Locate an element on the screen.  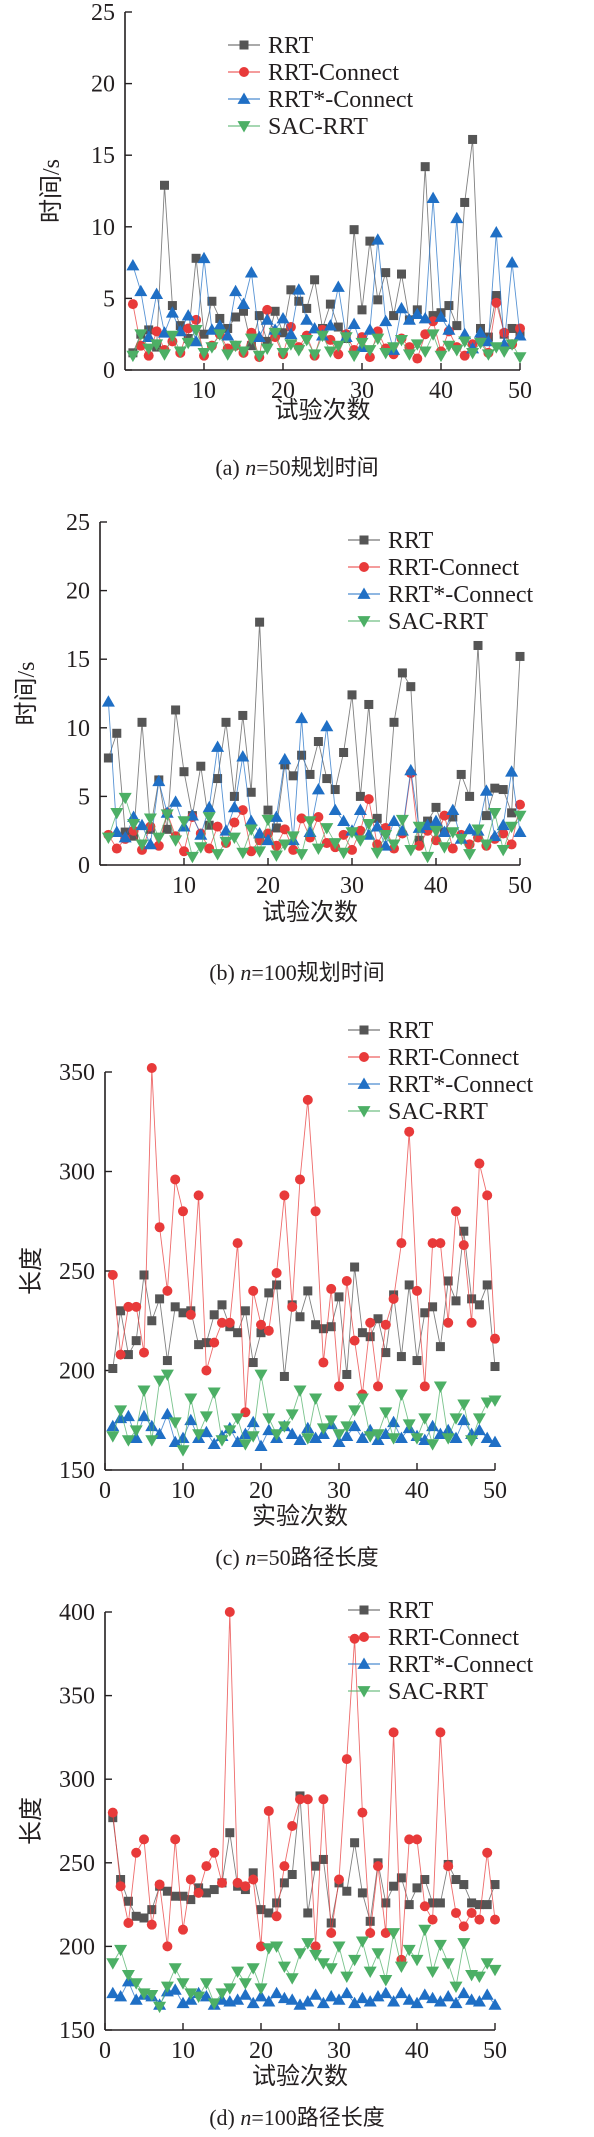
c3-y-tick-label: 150 is located at coordinates (77, 2031).